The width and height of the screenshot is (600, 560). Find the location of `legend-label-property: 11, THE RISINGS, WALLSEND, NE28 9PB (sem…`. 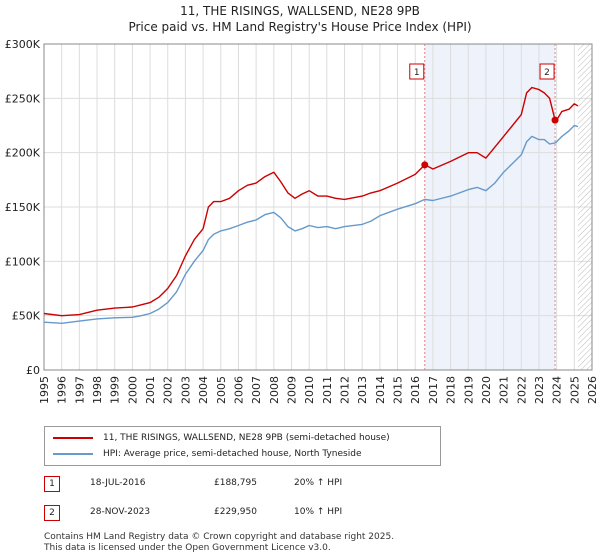

legend-label-property: 11, THE RISINGS, WALLSEND, NE28 9PB (sem… is located at coordinates (246, 438).